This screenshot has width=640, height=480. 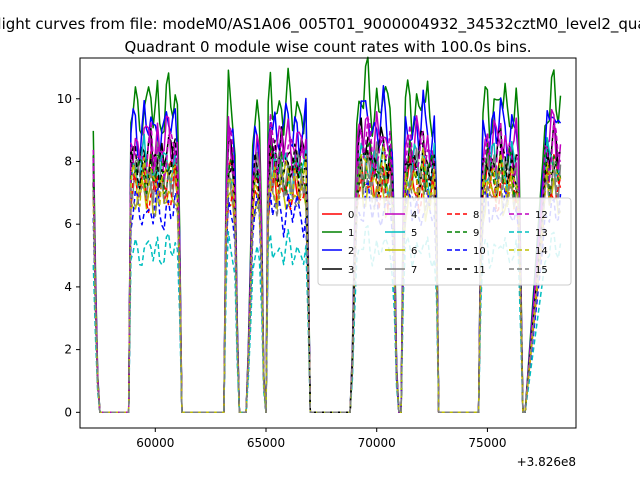 What do you see at coordinates (541, 270) in the screenshot?
I see `legend-label-15: 15` at bounding box center [541, 270].